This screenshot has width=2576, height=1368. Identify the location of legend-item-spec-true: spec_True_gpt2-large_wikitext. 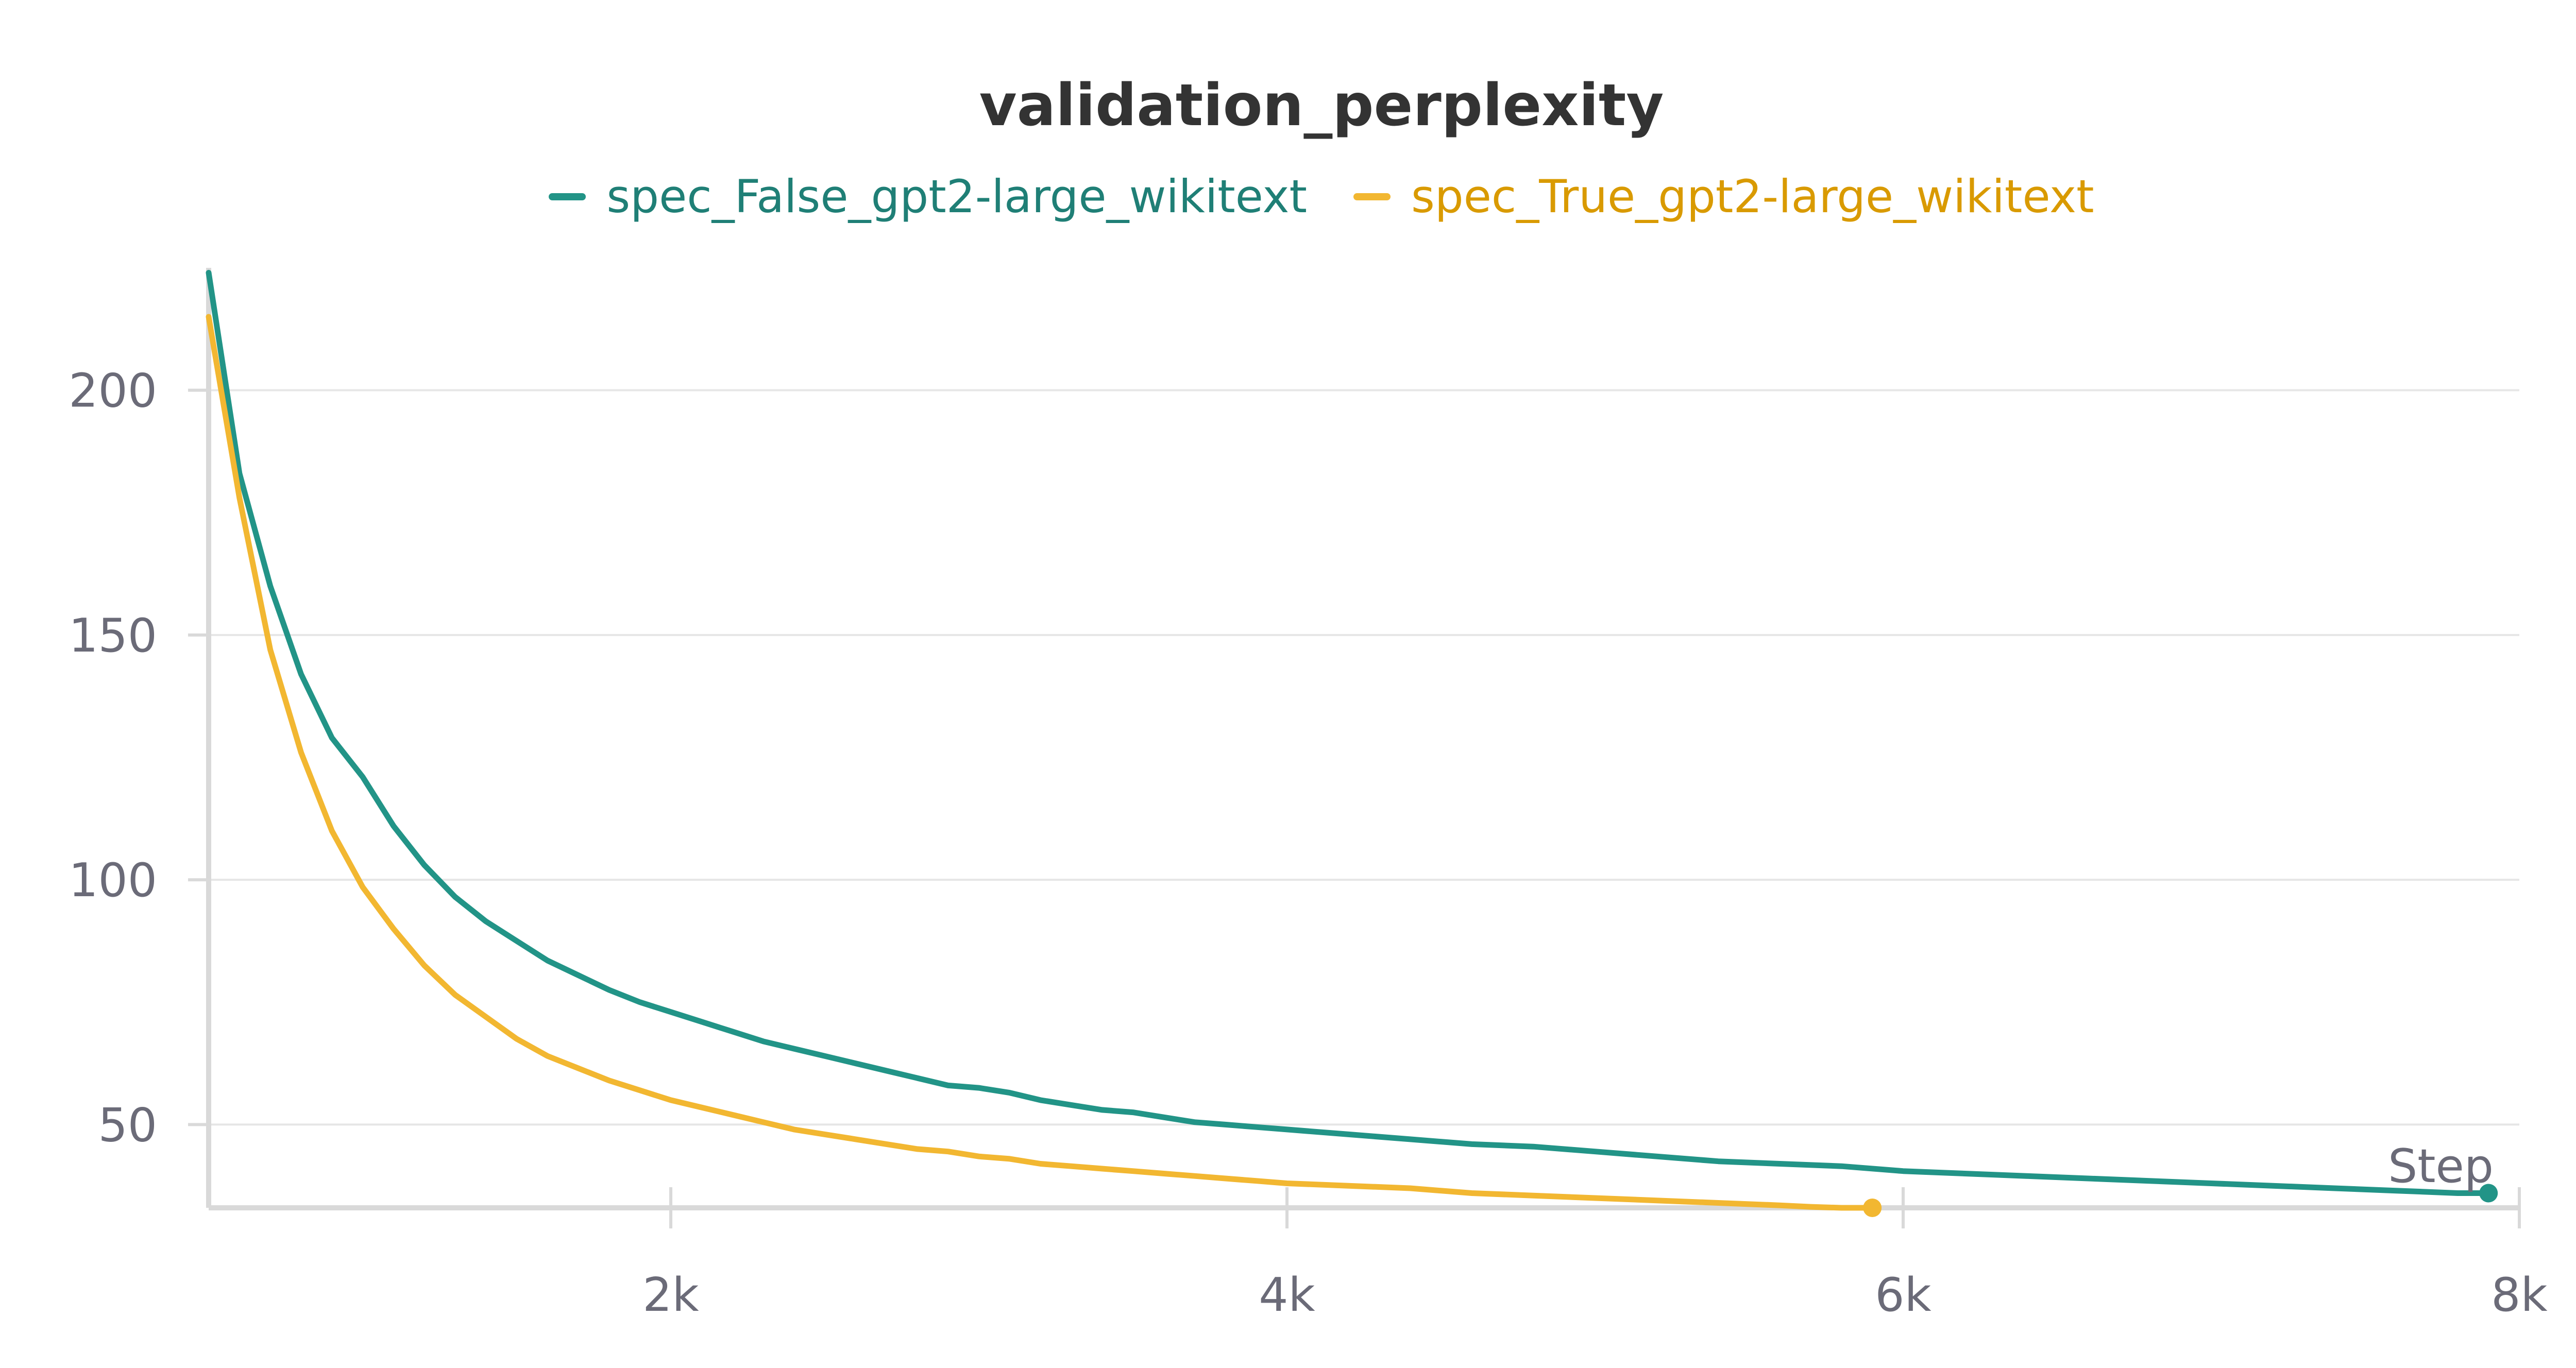
(1723, 196).